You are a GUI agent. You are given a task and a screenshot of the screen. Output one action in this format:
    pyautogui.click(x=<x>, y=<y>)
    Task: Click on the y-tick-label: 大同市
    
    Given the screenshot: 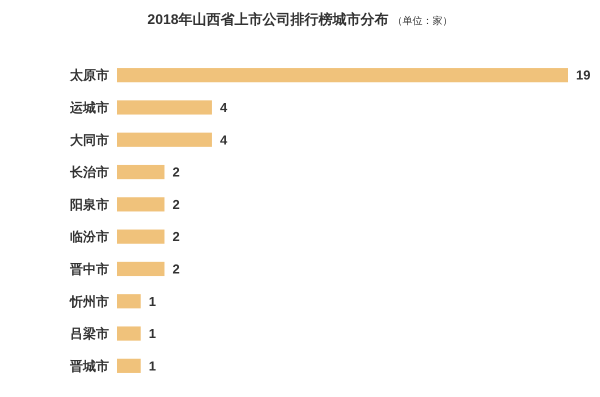 What is the action you would take?
    pyautogui.click(x=89, y=140)
    